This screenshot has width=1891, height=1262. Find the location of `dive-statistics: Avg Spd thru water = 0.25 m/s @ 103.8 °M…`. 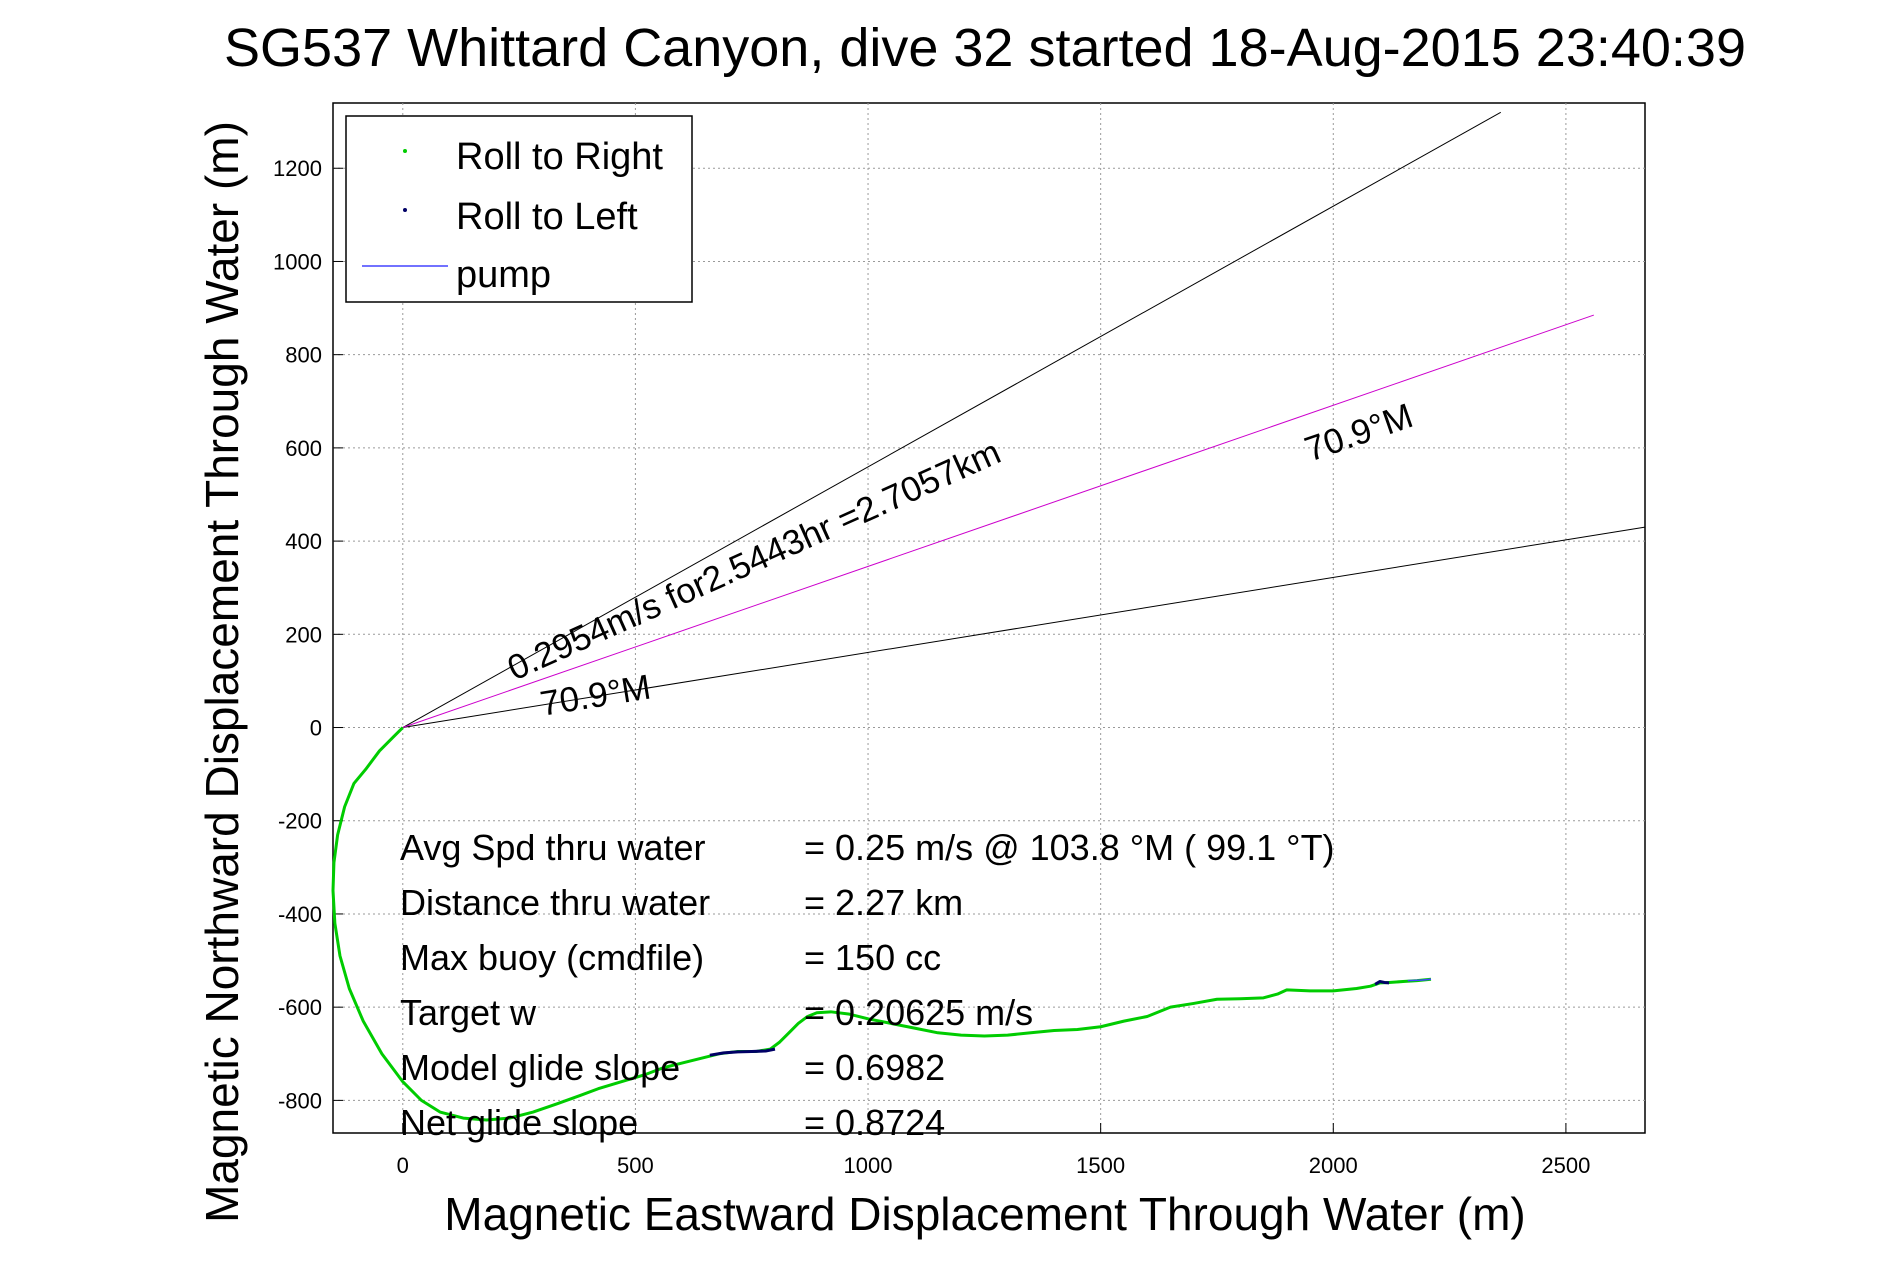

dive-statistics: Avg Spd thru water = 0.25 m/s @ 103.8 °M… is located at coordinates (867, 985).